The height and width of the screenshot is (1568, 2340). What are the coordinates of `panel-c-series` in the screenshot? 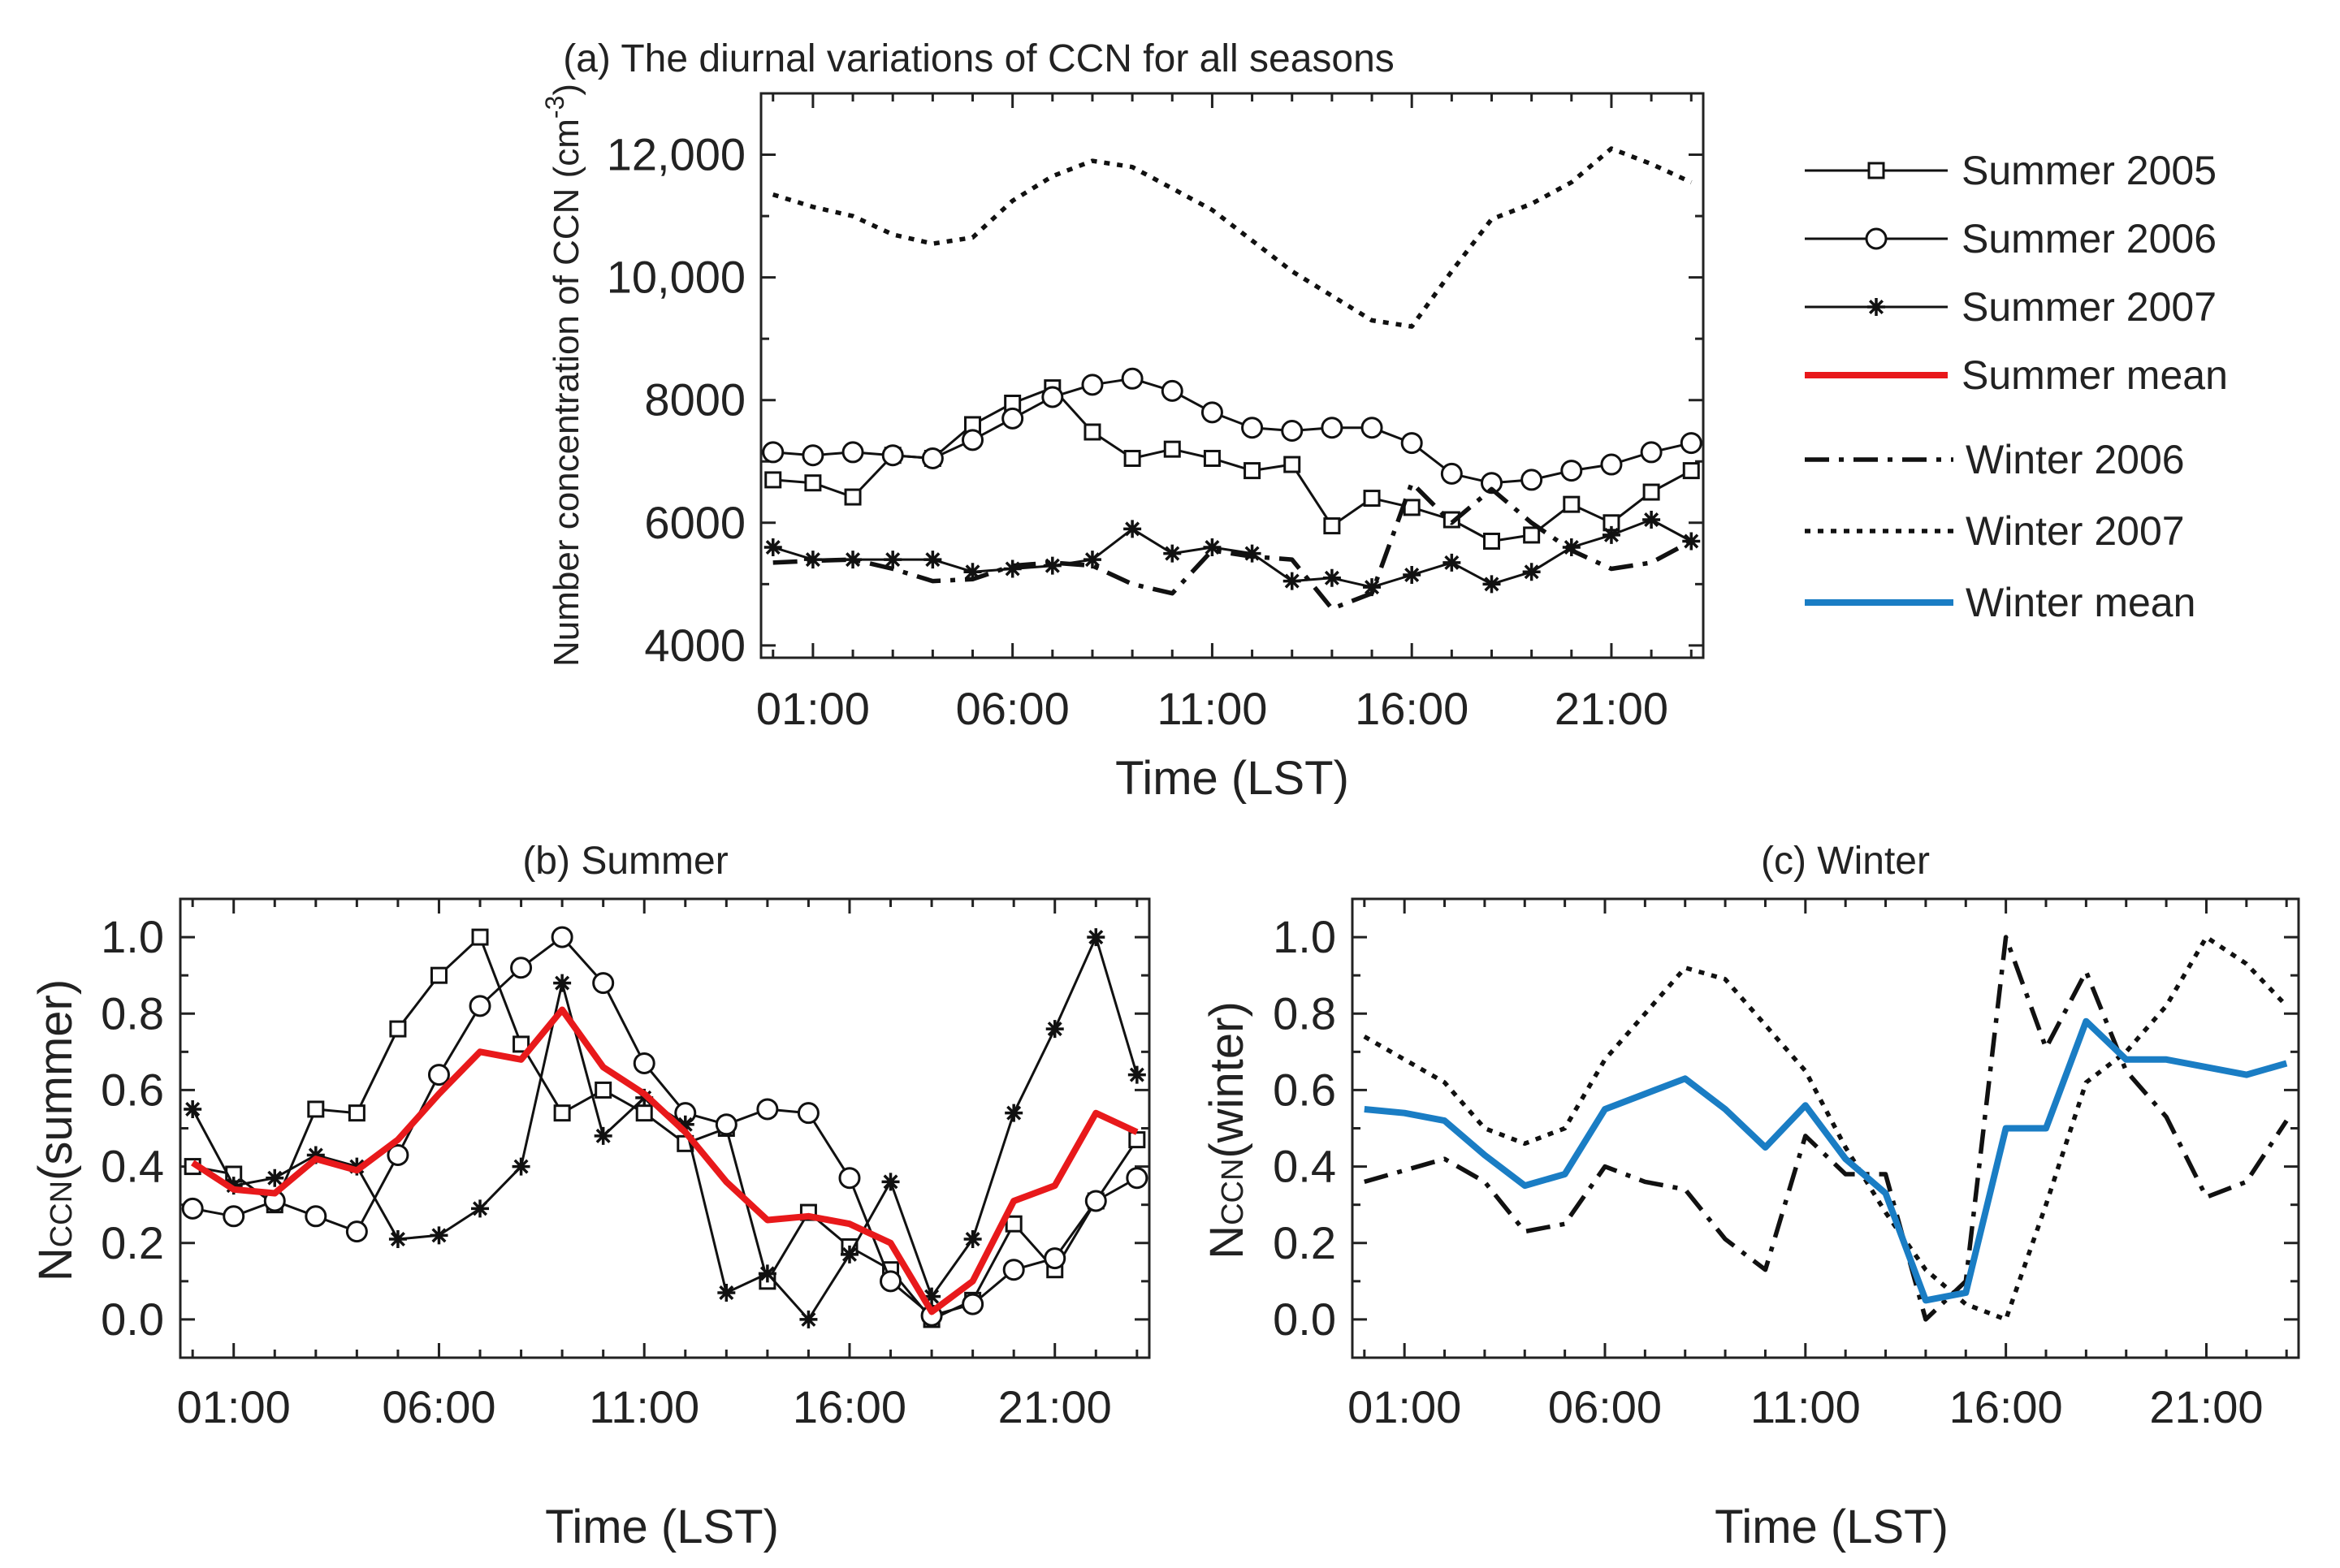 It's located at (1826, 1128).